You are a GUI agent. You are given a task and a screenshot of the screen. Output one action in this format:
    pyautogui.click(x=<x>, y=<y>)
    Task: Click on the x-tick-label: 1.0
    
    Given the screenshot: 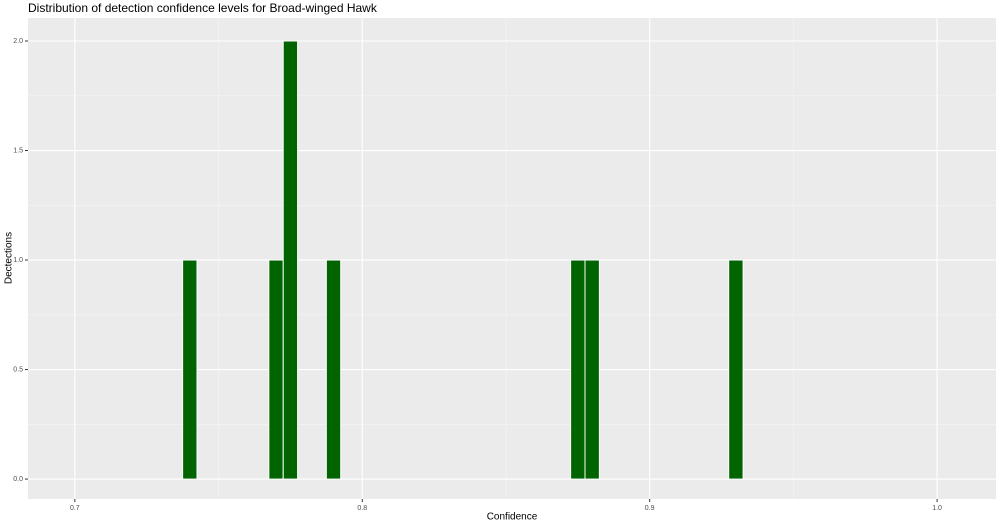 What is the action you would take?
    pyautogui.click(x=937, y=508)
    